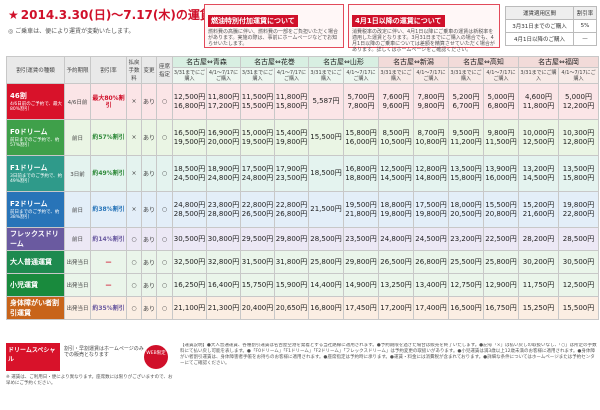 The image size is (600, 410). Describe the element at coordinates (223, 96) in the screenshot. I see `price-value: 11,800円` at that location.